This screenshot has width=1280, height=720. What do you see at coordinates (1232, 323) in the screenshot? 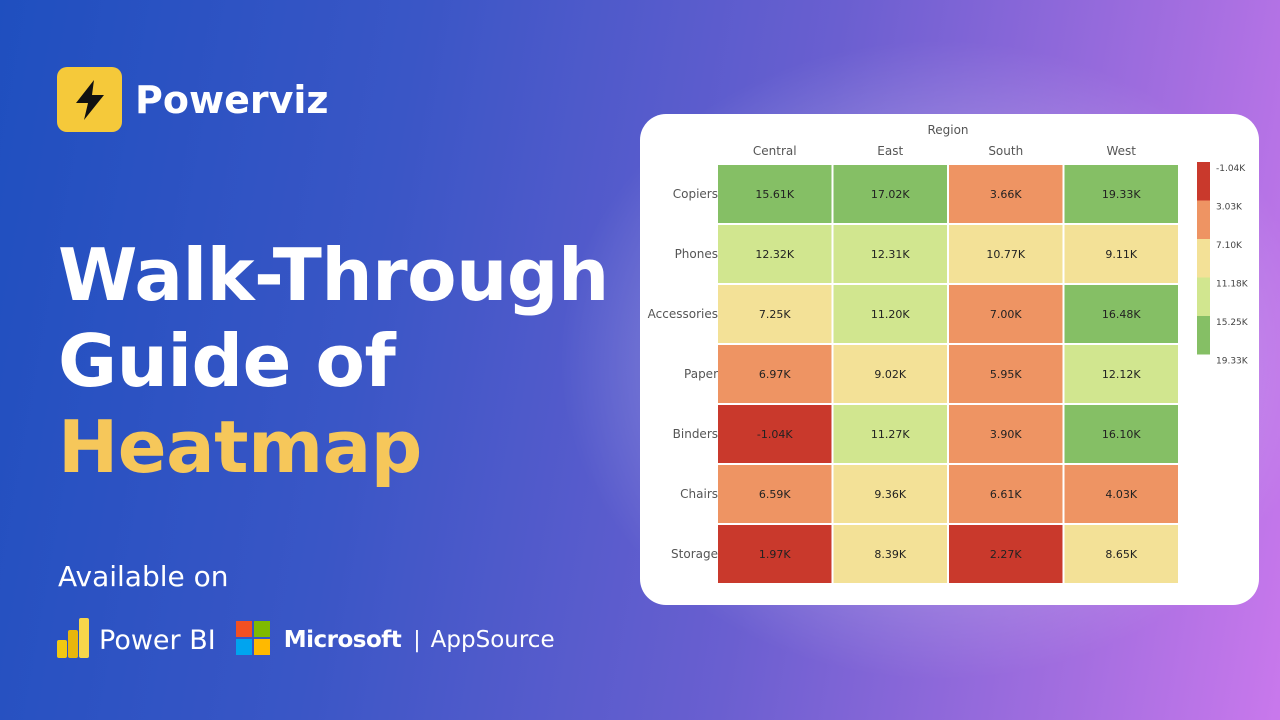
I see `legend-tick-label: 15.25K` at bounding box center [1232, 323].